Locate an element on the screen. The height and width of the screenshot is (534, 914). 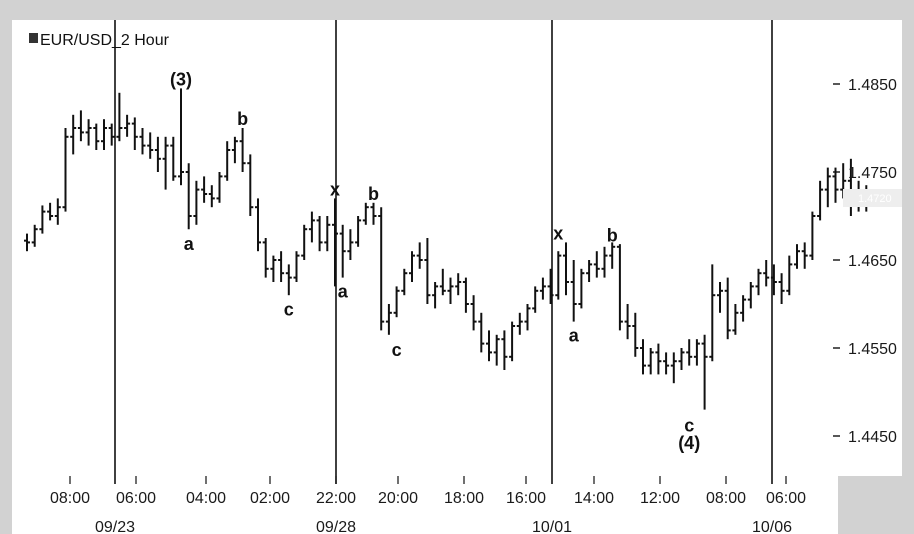
wave-label: (3) is located at coordinates (181, 80).